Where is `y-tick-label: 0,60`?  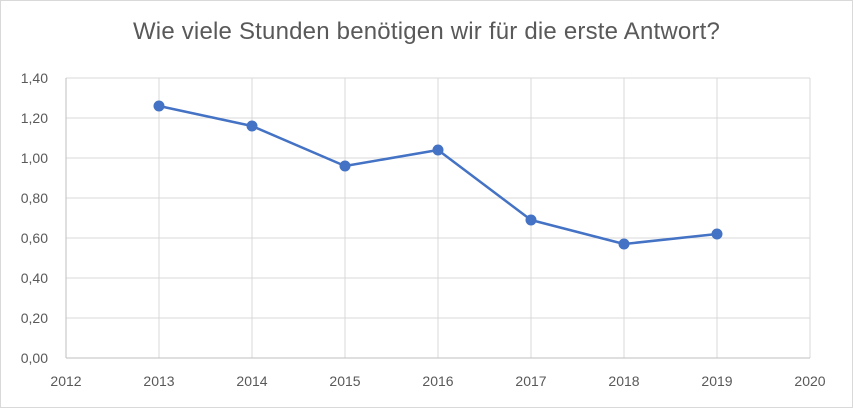 y-tick-label: 0,60 is located at coordinates (34, 238).